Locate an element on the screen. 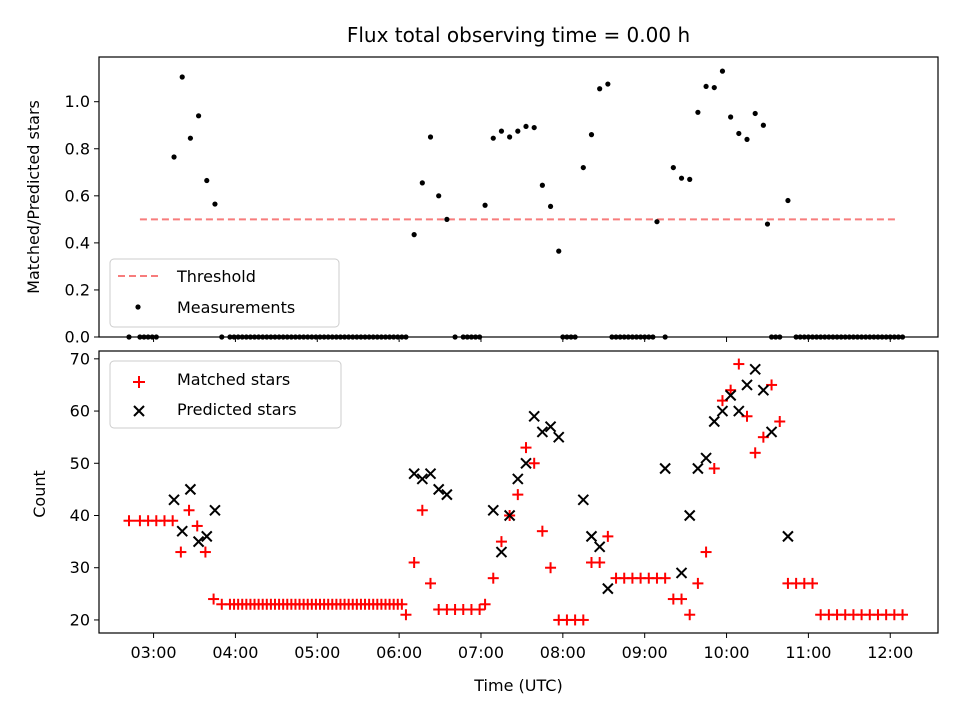 Image resolution: width=960 pixels, height=720 pixels. x-tick-label: 05:00 is located at coordinates (317, 652).